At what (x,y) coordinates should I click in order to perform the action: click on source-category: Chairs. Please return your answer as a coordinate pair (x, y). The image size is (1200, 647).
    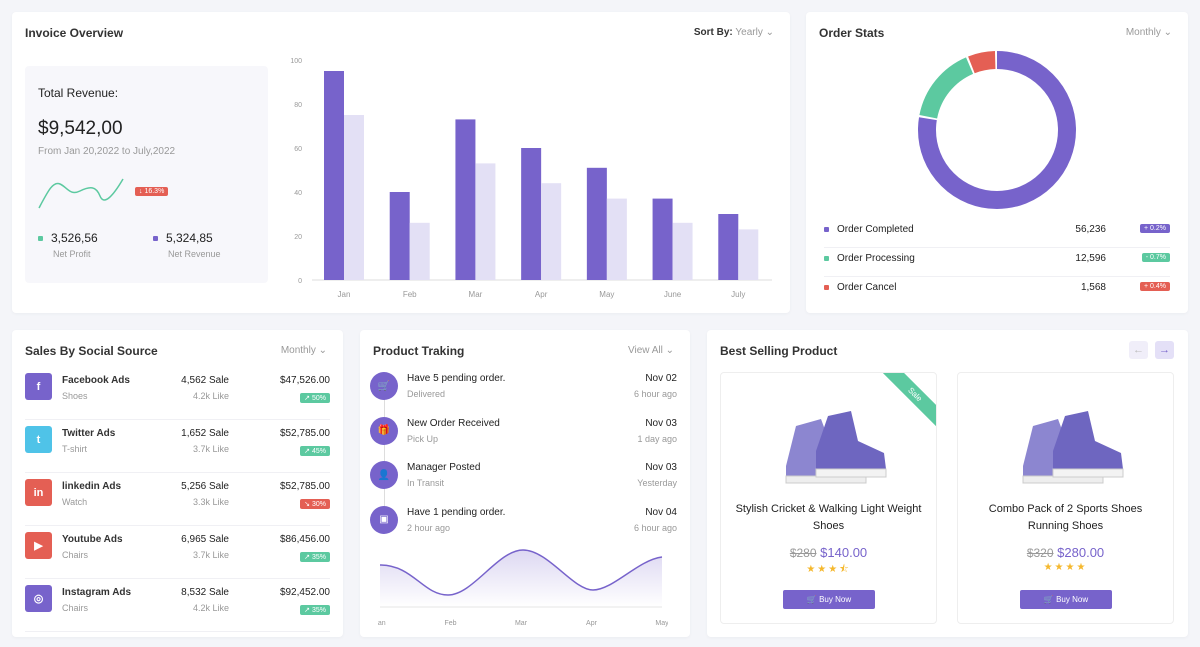
    Looking at the image, I should click on (75, 555).